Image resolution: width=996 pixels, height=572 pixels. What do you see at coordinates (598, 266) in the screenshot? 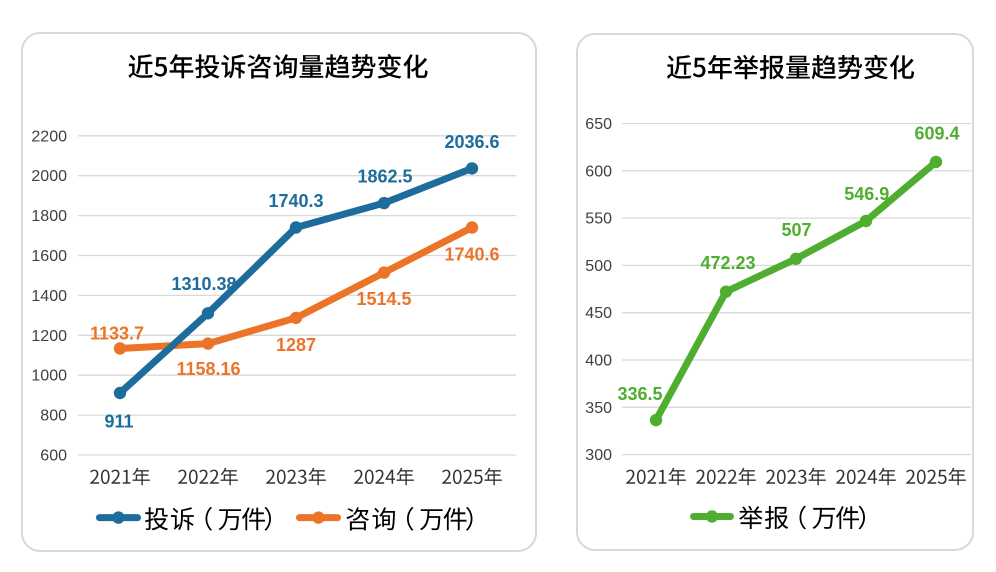
I see `svg-text: 500` at bounding box center [598, 266].